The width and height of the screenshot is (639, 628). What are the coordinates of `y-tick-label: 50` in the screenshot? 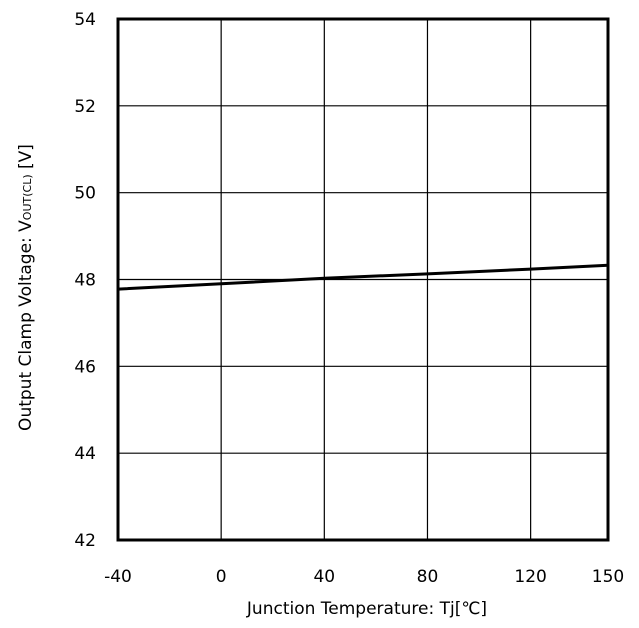 It's located at (85, 194).